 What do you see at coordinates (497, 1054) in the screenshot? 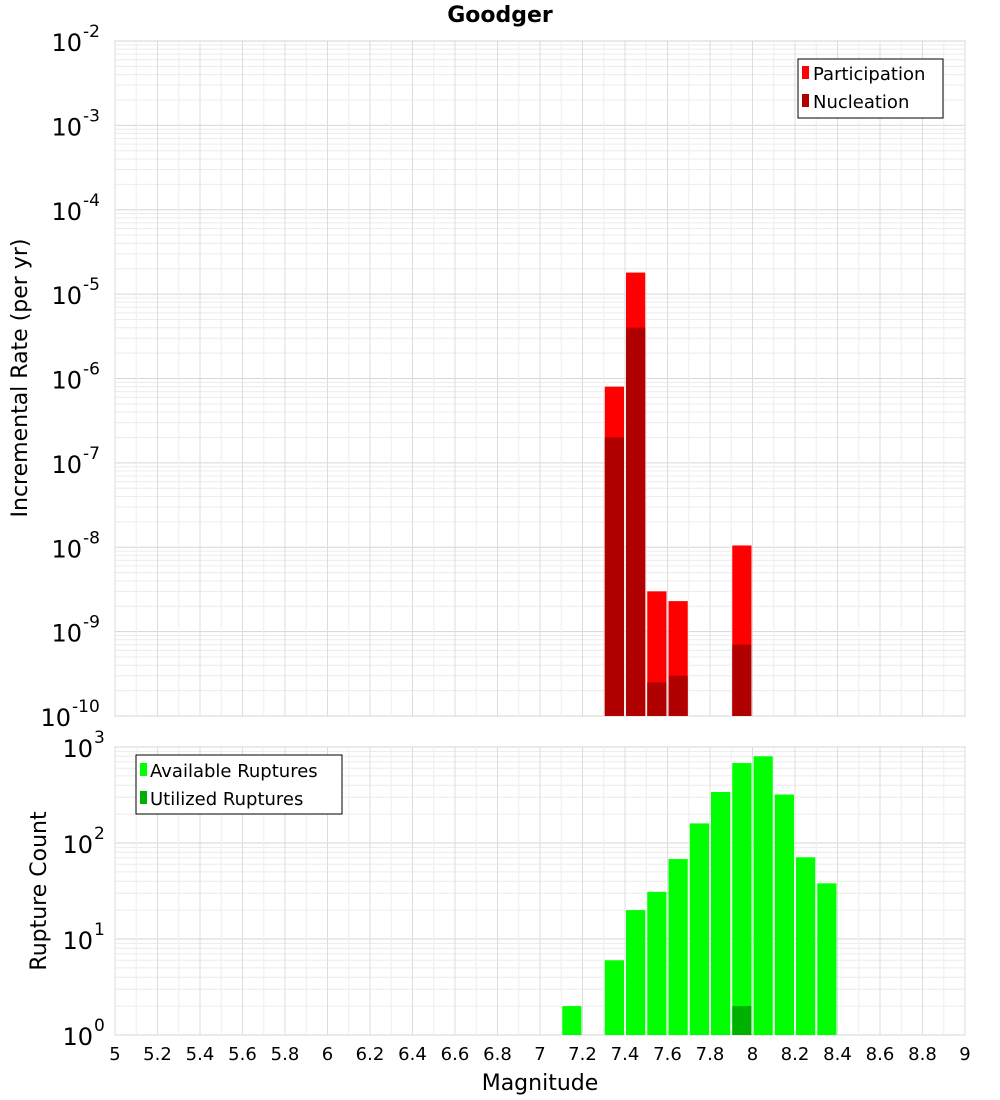
I see `x-tick-label: 6.8` at bounding box center [497, 1054].